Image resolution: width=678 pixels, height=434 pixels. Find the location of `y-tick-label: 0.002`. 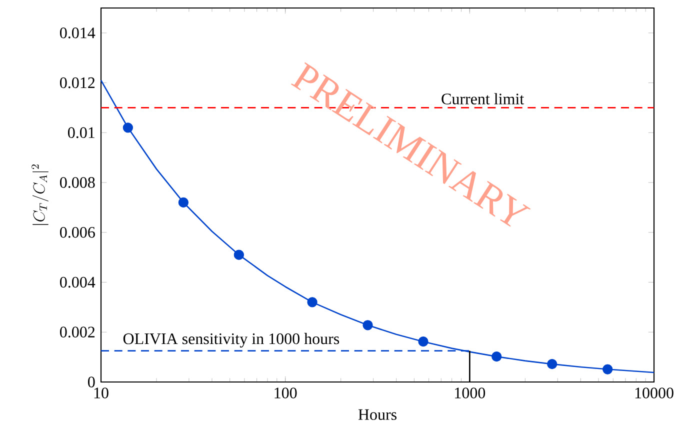

y-tick-label: 0.002 is located at coordinates (77, 332).